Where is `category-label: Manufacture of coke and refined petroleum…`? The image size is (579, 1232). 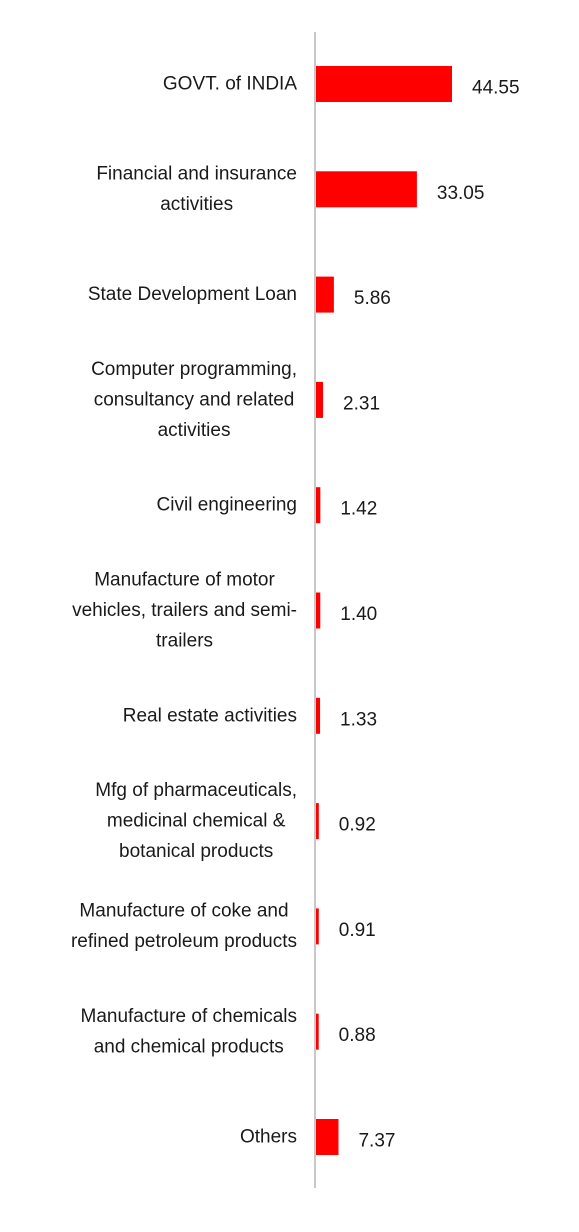
category-label: Manufacture of coke and refined petroleum… is located at coordinates (184, 927).